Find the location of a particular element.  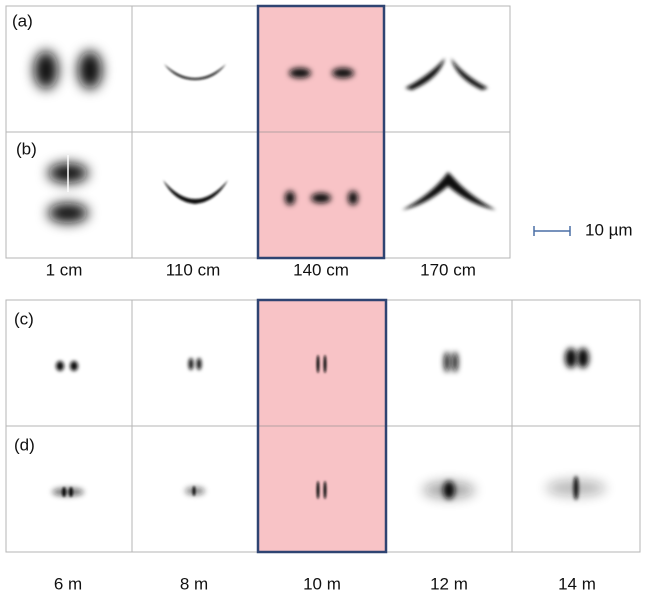

column-label: 10 m is located at coordinates (322, 583).